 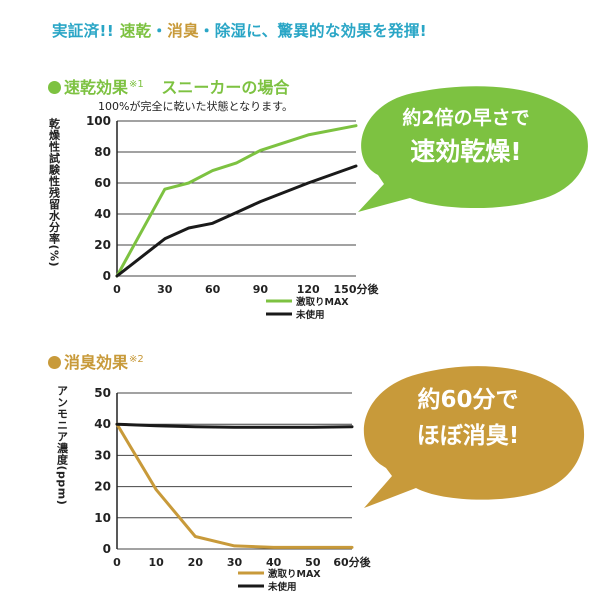 What do you see at coordinates (196, 562) in the screenshot?
I see `chart2-x-tick-label: 20` at bounding box center [196, 562].